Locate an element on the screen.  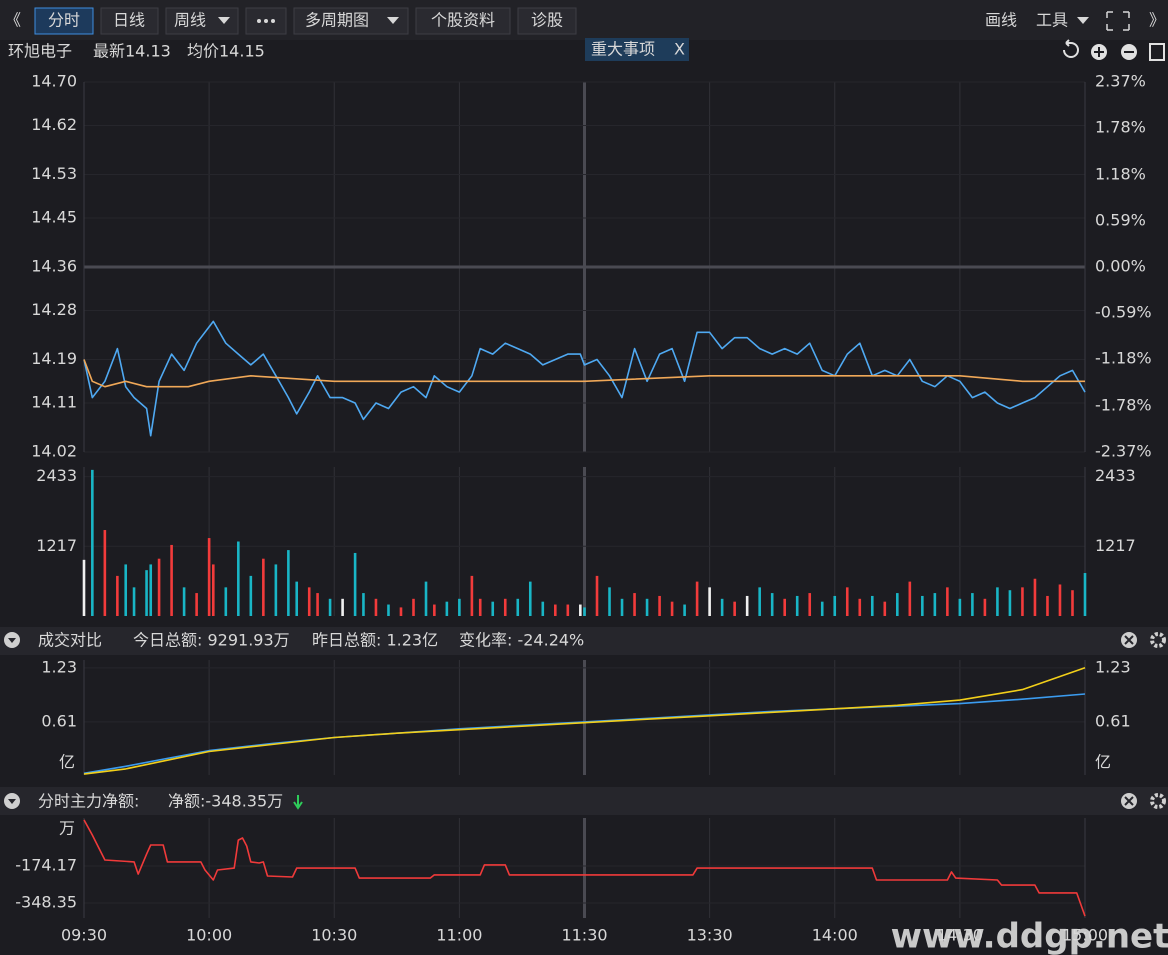
y-tick-label: -174.17 is located at coordinates (46, 865).